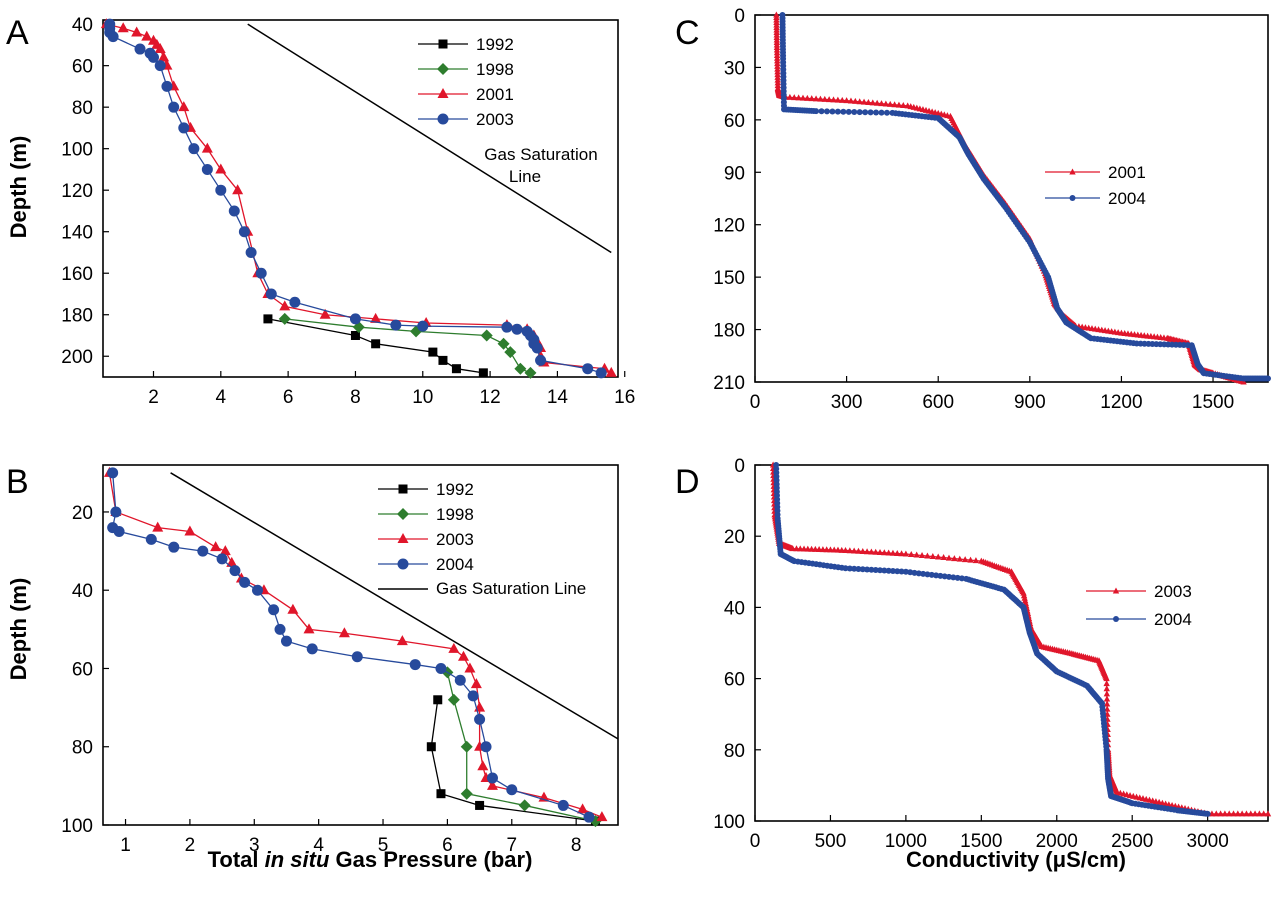 This screenshot has width=1280, height=905. I want to click on x-tick-label: 8, so click(576, 845).